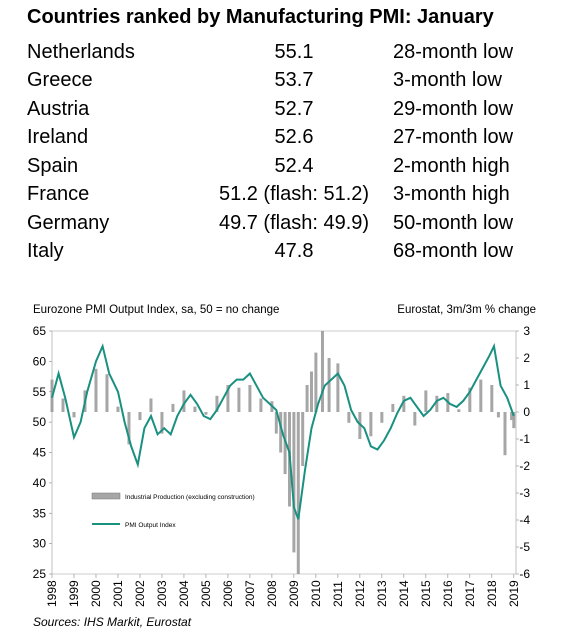  What do you see at coordinates (74, 593) in the screenshot?
I see `x-tick-label: 1999` at bounding box center [74, 593].